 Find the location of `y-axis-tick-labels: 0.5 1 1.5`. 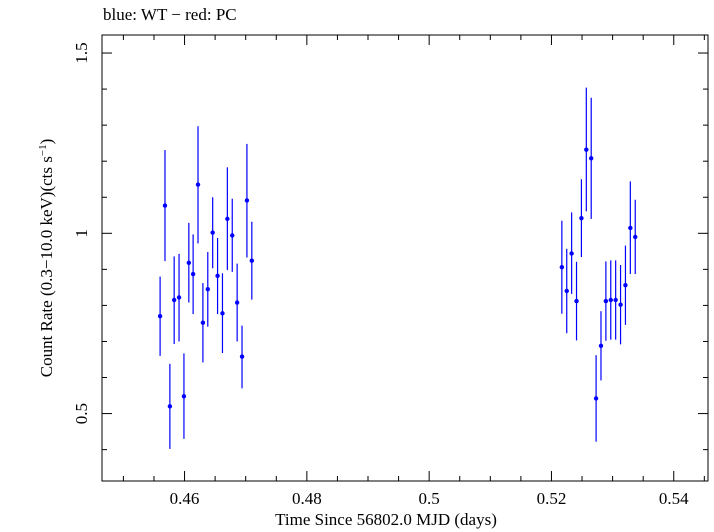

y-axis-tick-labels: 0.5 1 1.5 is located at coordinates (81, 233).